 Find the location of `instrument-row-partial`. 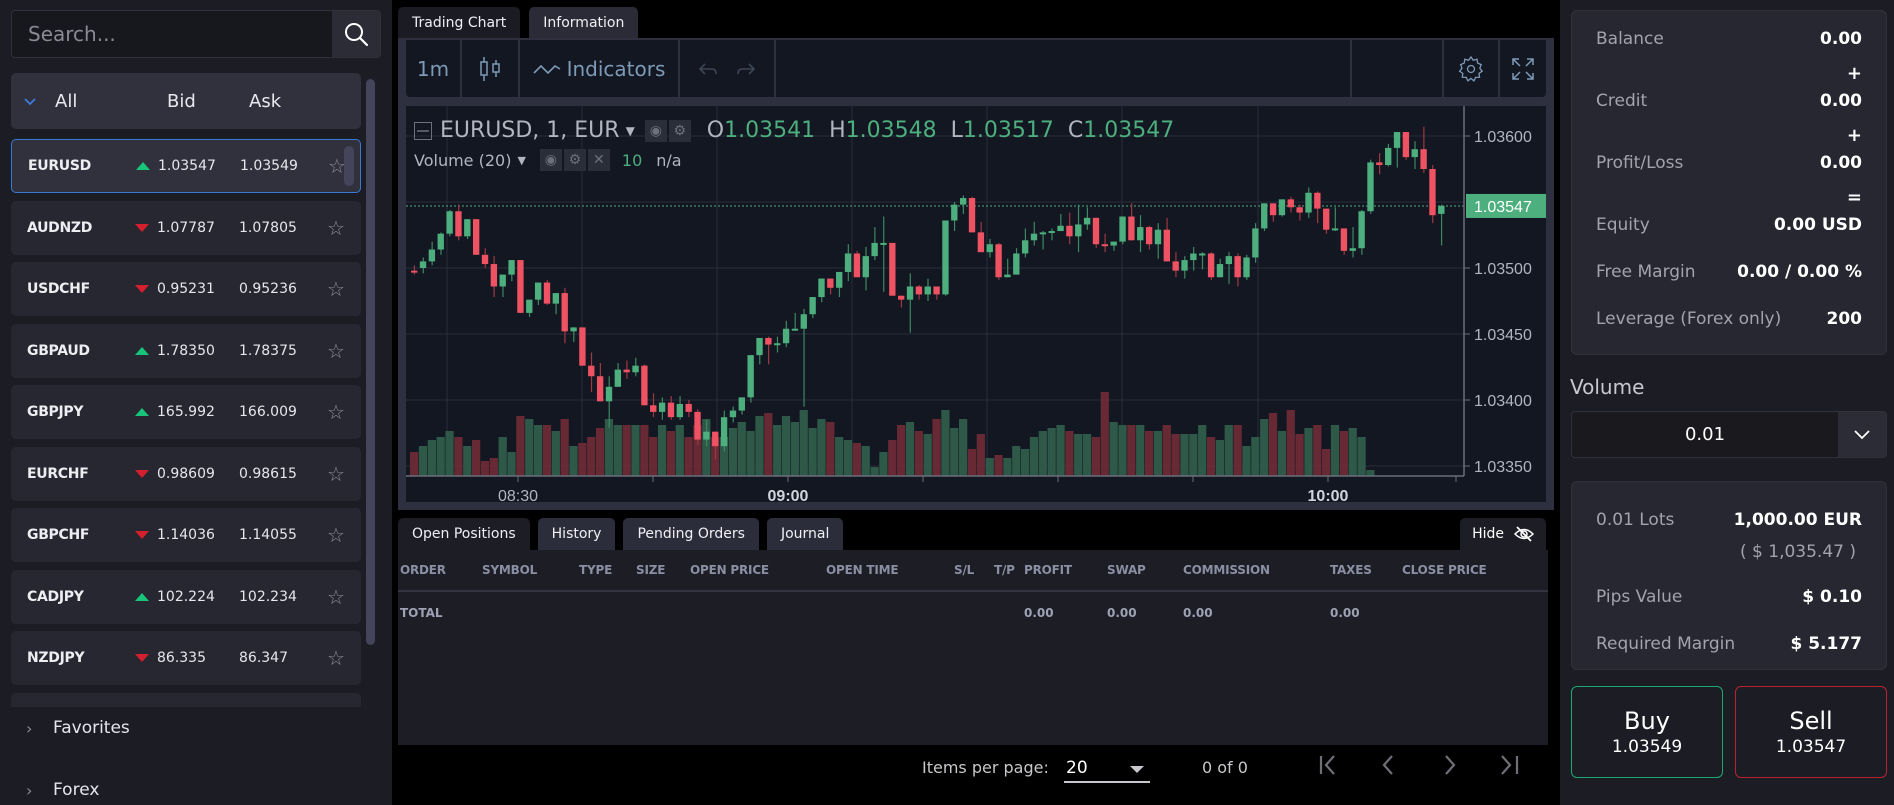

instrument-row-partial is located at coordinates (186, 700).